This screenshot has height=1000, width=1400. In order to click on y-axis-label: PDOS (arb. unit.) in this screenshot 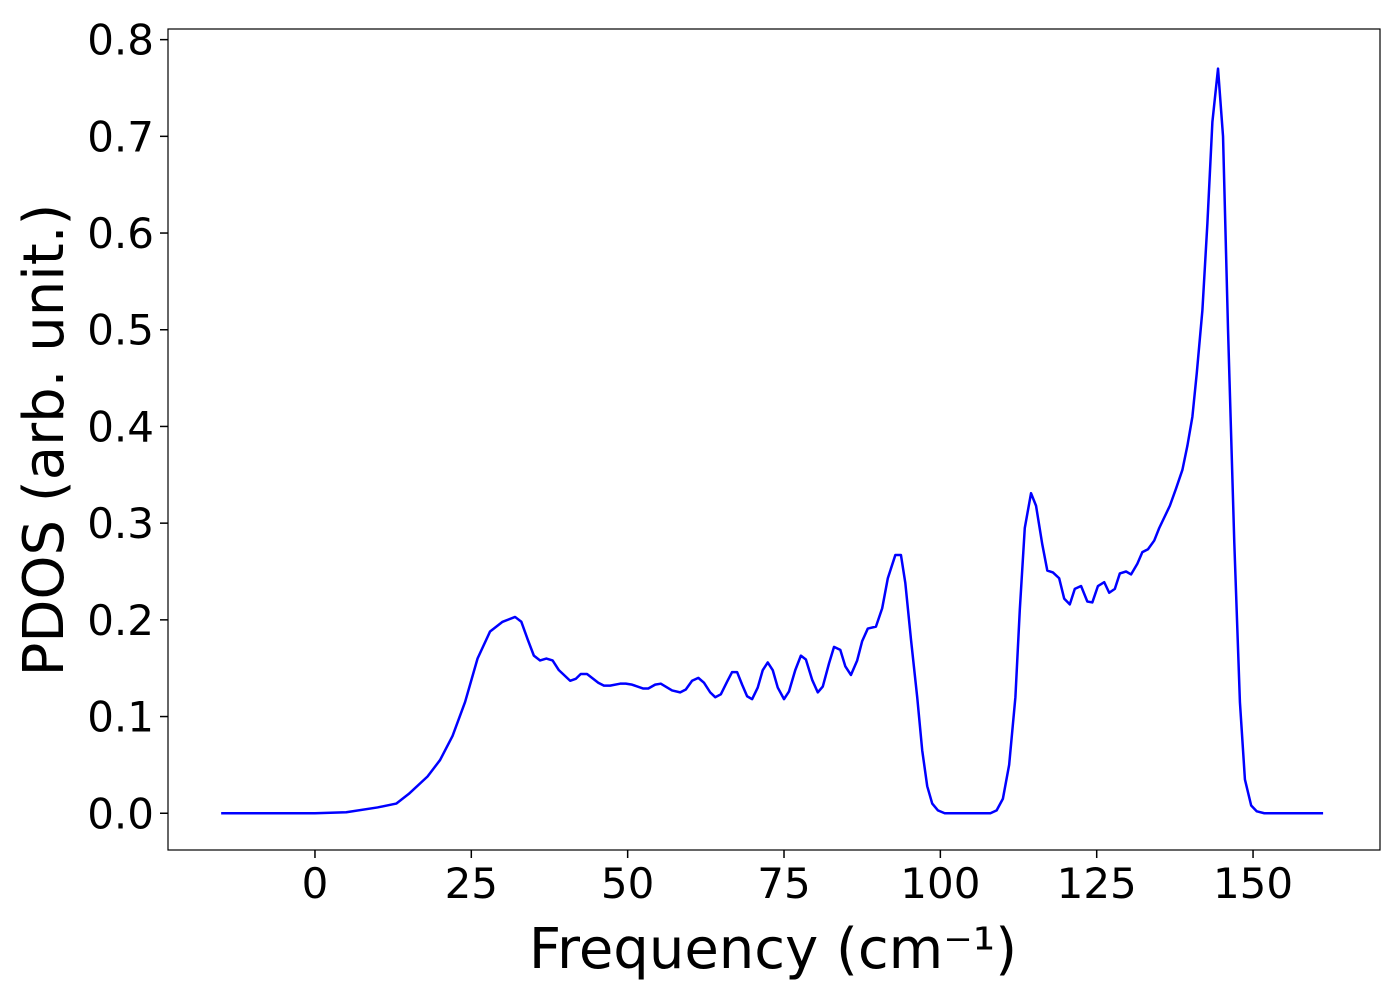, I will do `click(44, 440)`.